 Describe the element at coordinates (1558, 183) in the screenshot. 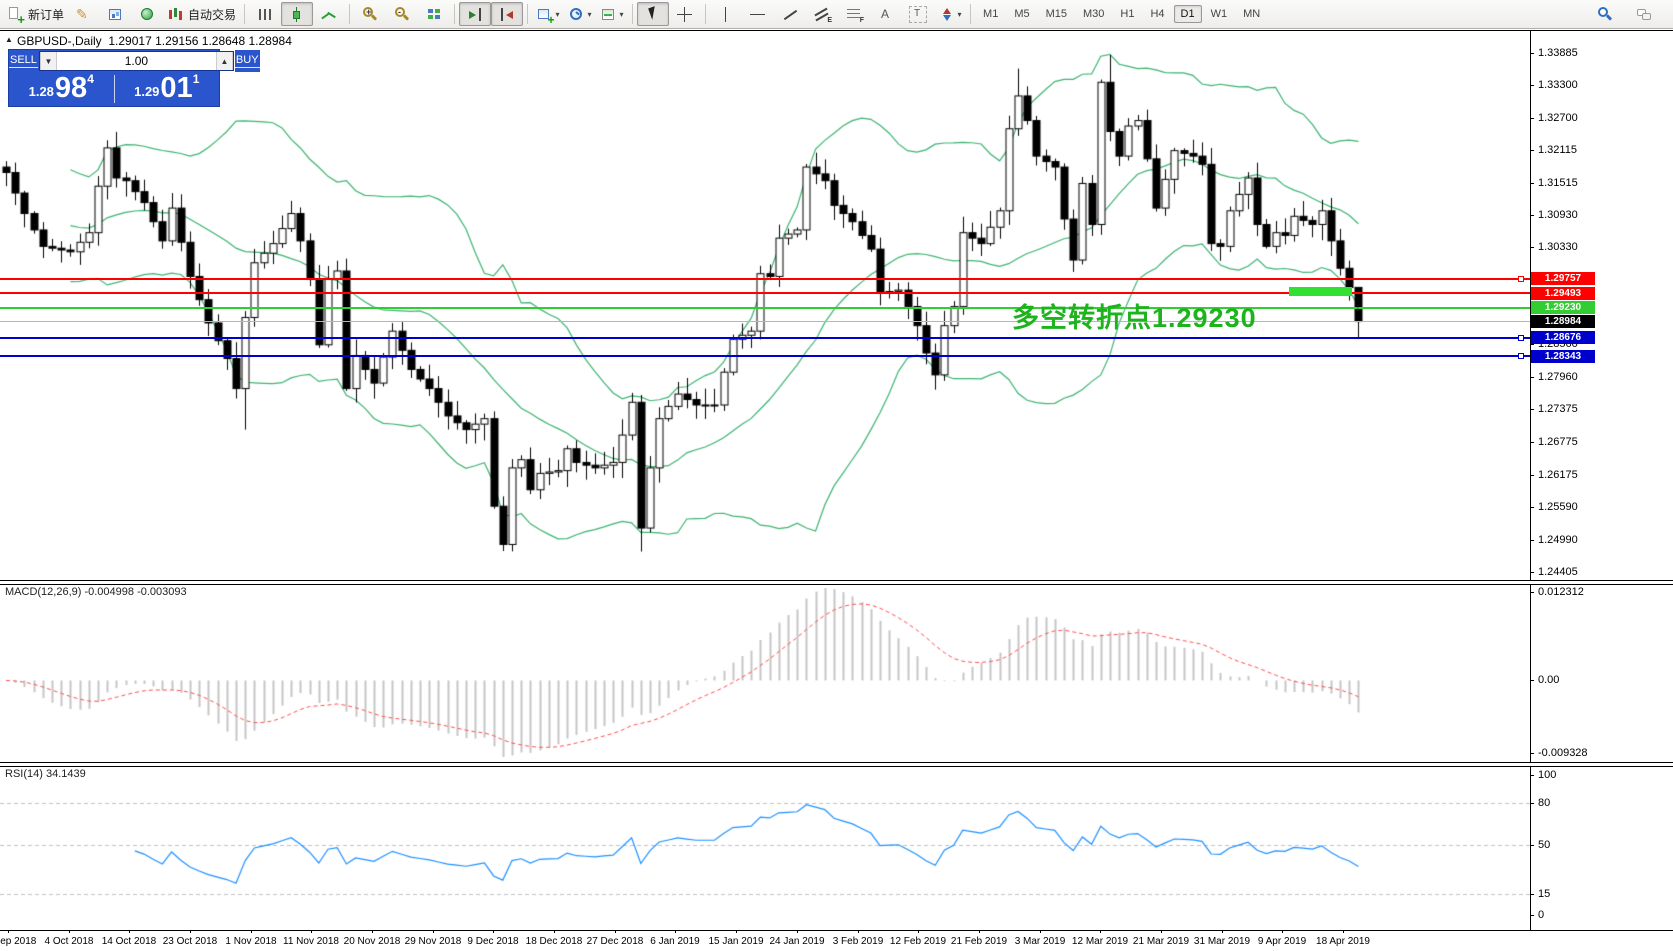

I see `price-tick-label: 1.31515` at that location.